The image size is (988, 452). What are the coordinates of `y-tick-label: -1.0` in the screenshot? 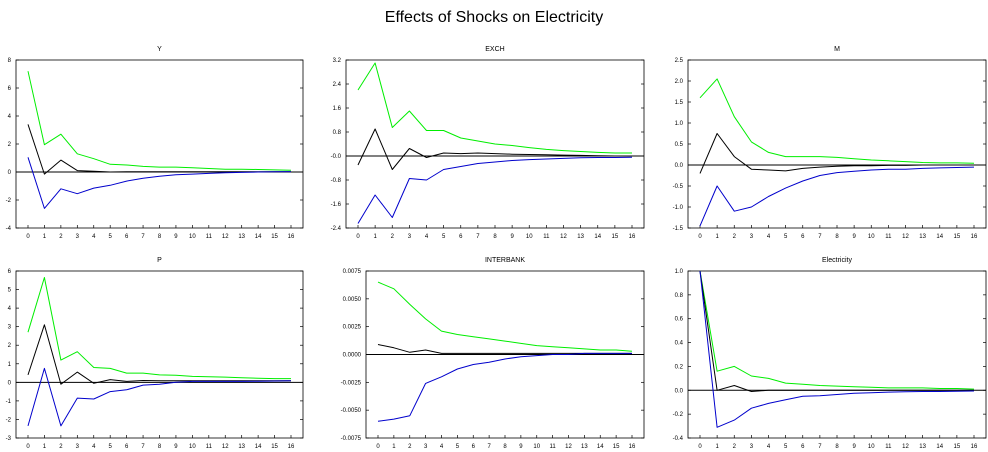 It's located at (678, 208).